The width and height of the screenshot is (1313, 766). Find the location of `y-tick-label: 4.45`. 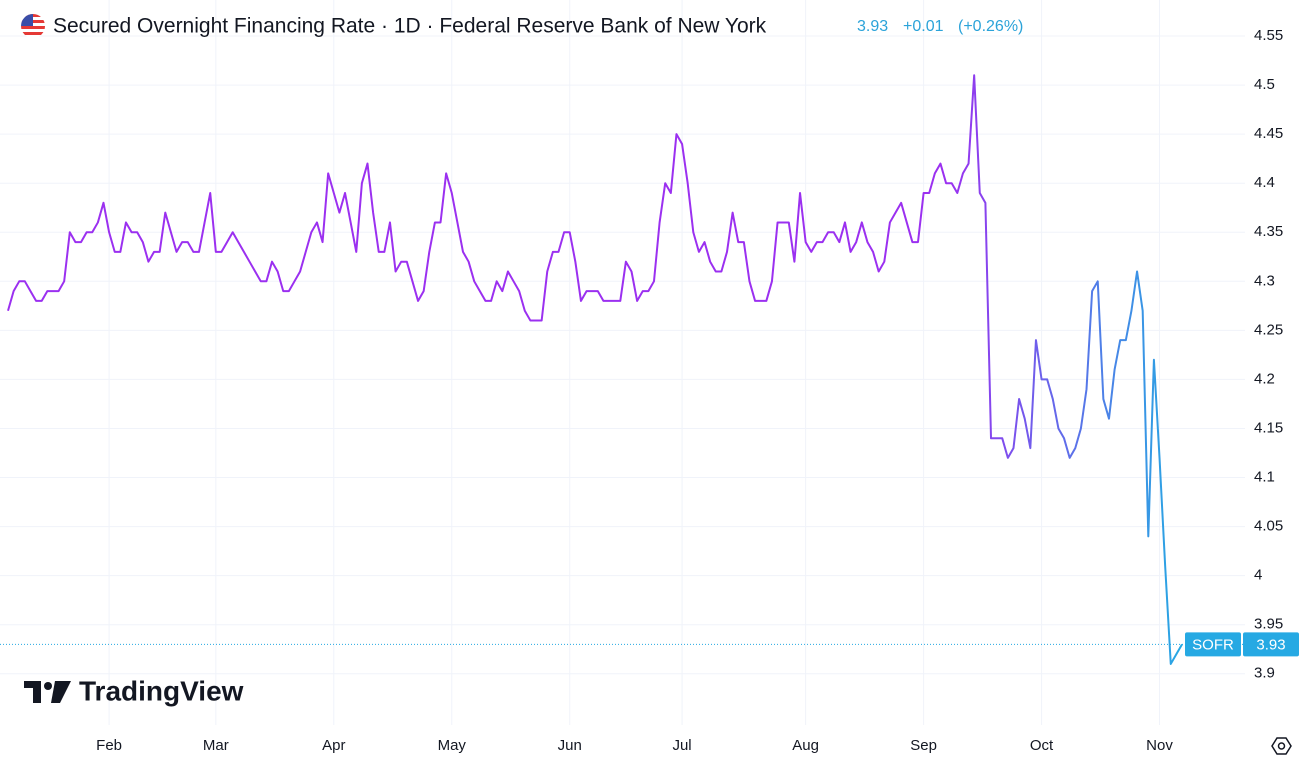

y-tick-label: 4.45 is located at coordinates (1268, 133).